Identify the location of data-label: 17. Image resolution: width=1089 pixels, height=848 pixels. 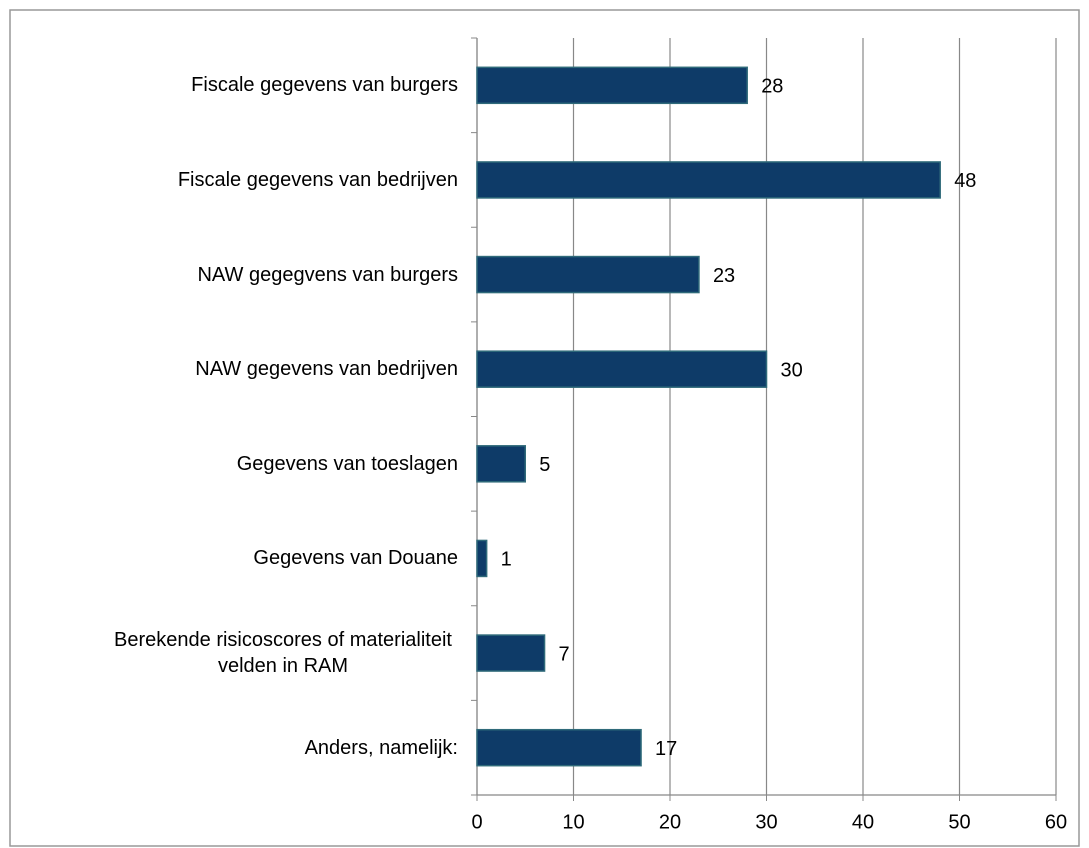
(666, 749).